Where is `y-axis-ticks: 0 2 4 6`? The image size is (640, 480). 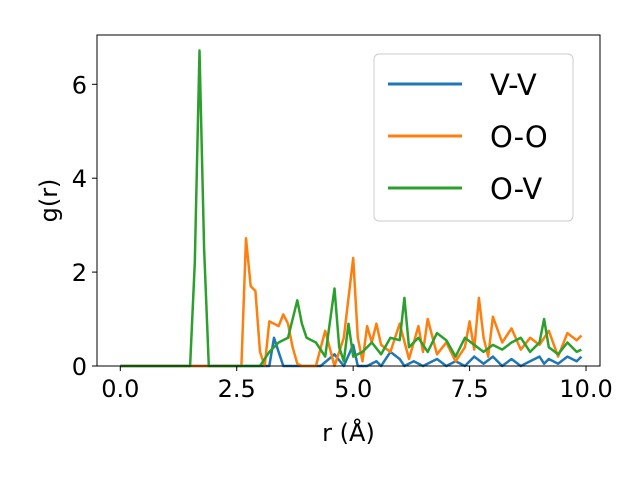
y-axis-ticks: 0 2 4 6 is located at coordinates (84, 226).